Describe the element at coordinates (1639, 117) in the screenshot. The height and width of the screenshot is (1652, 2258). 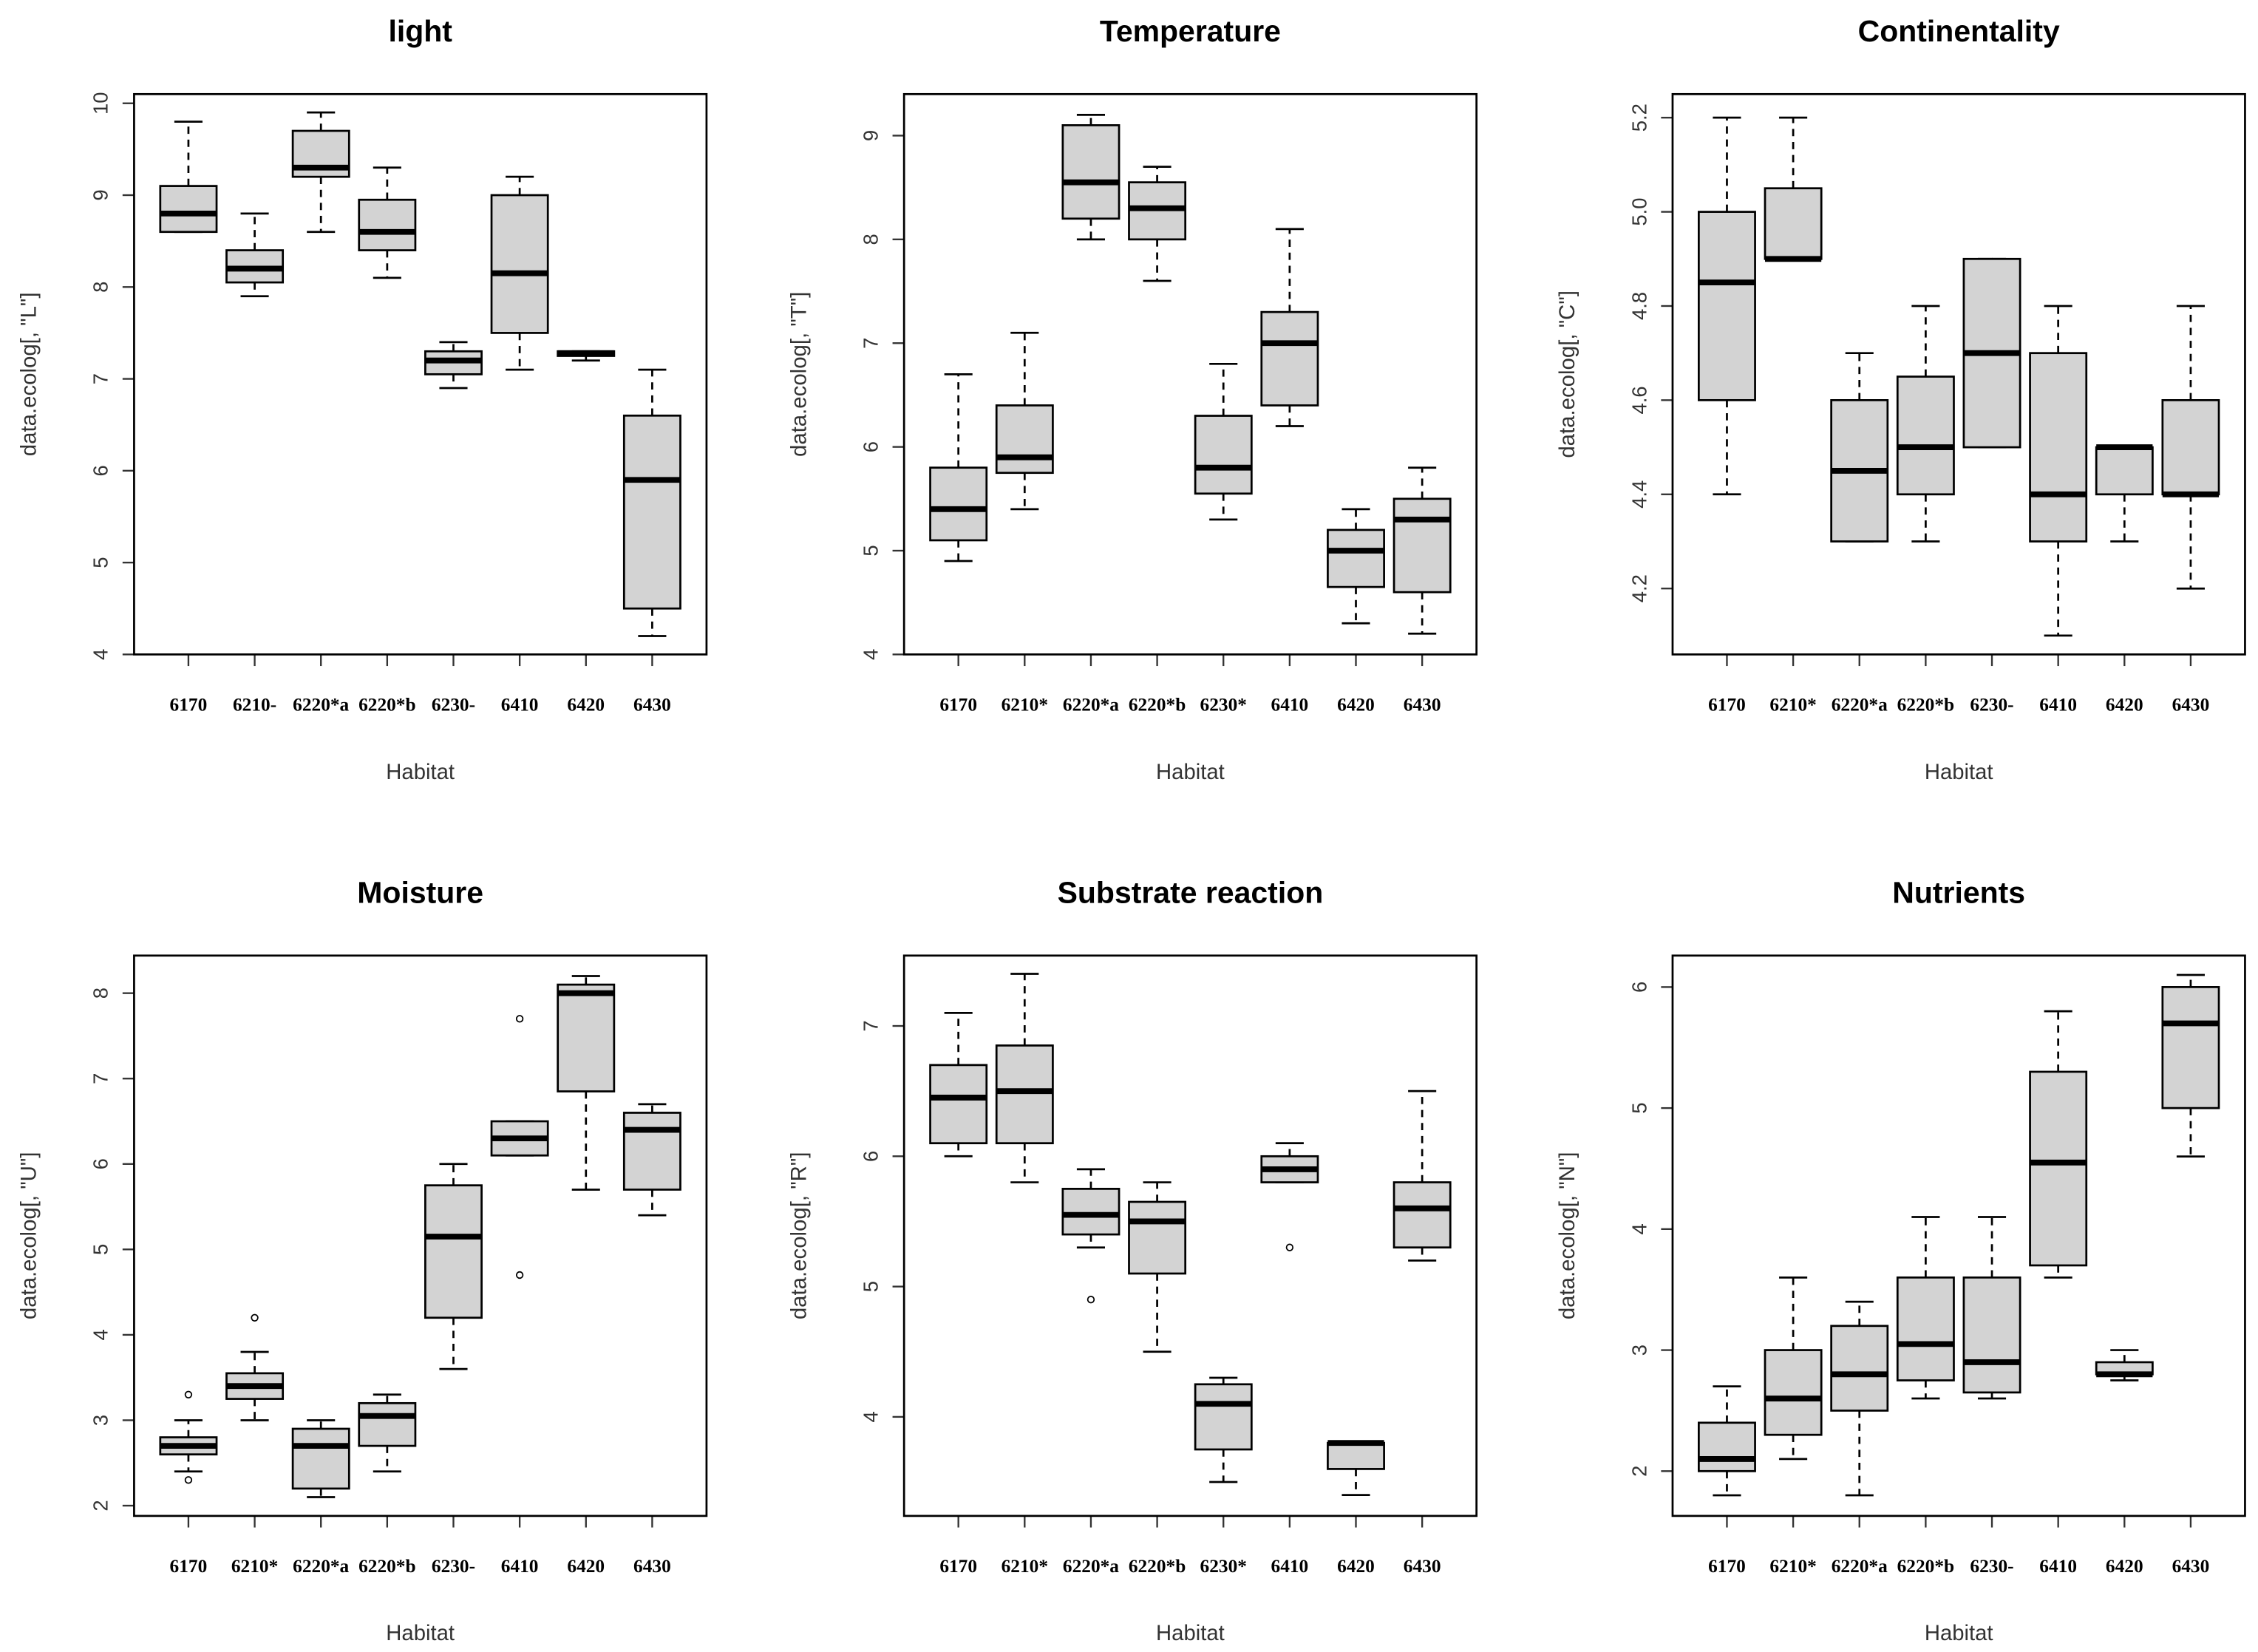
I see `y-tick-label: 5.2` at that location.